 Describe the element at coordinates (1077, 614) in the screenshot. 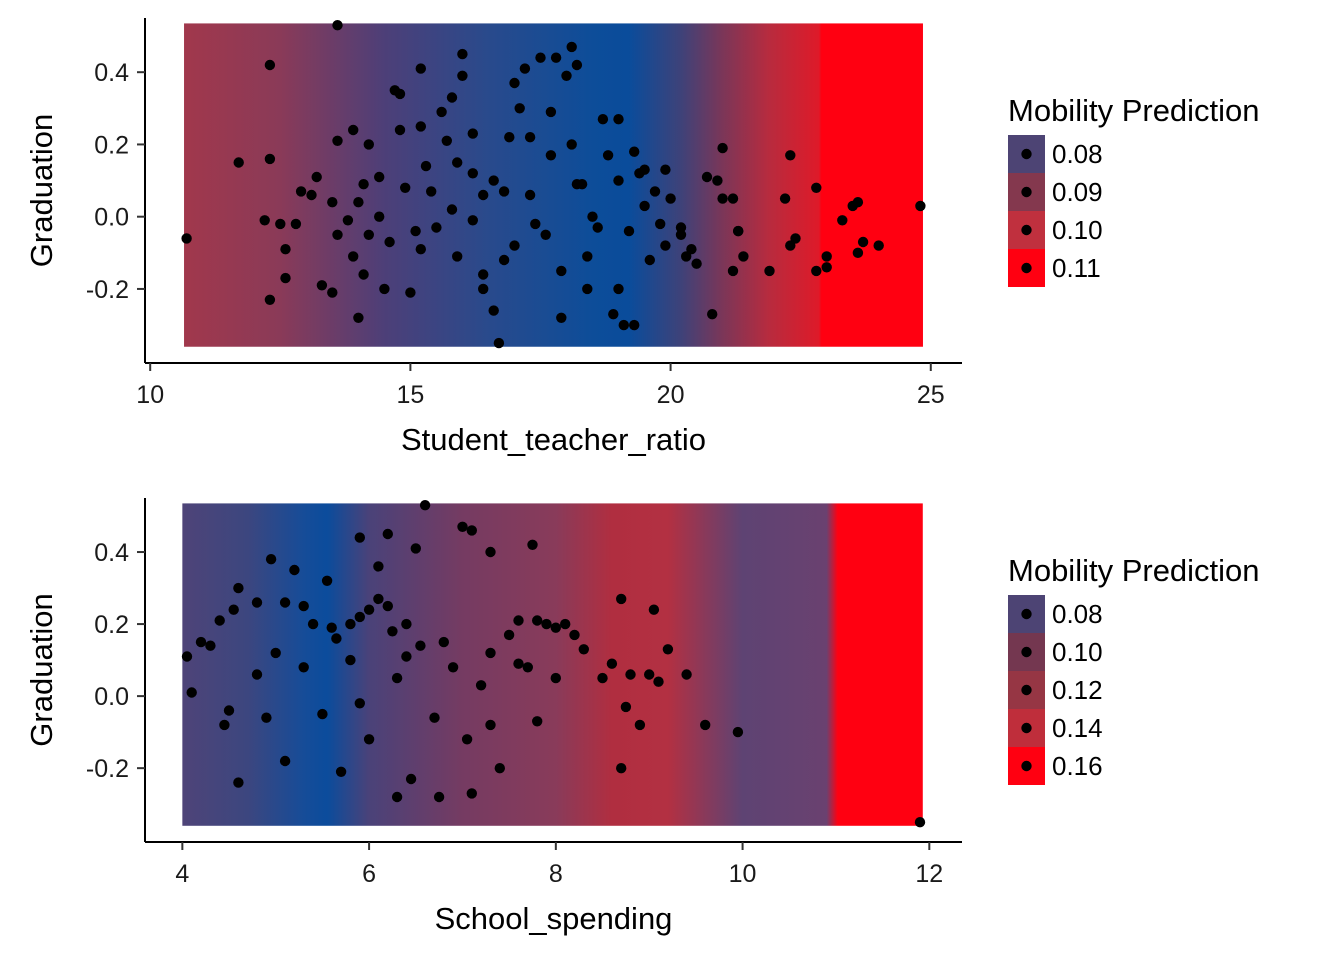

I see `legend-label: 0.08` at that location.